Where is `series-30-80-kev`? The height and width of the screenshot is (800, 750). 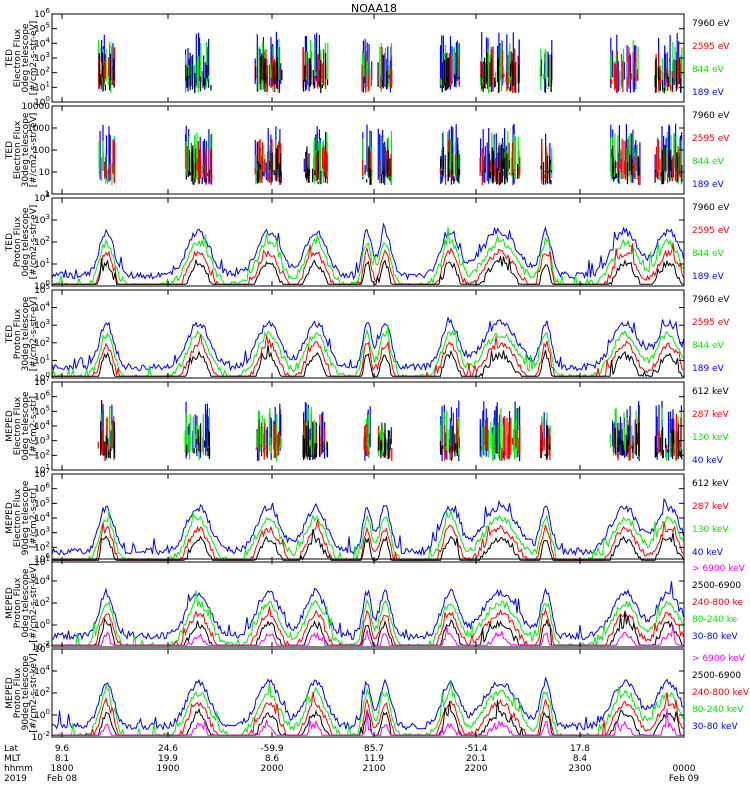
series-30-80-kev is located at coordinates (368, 704).